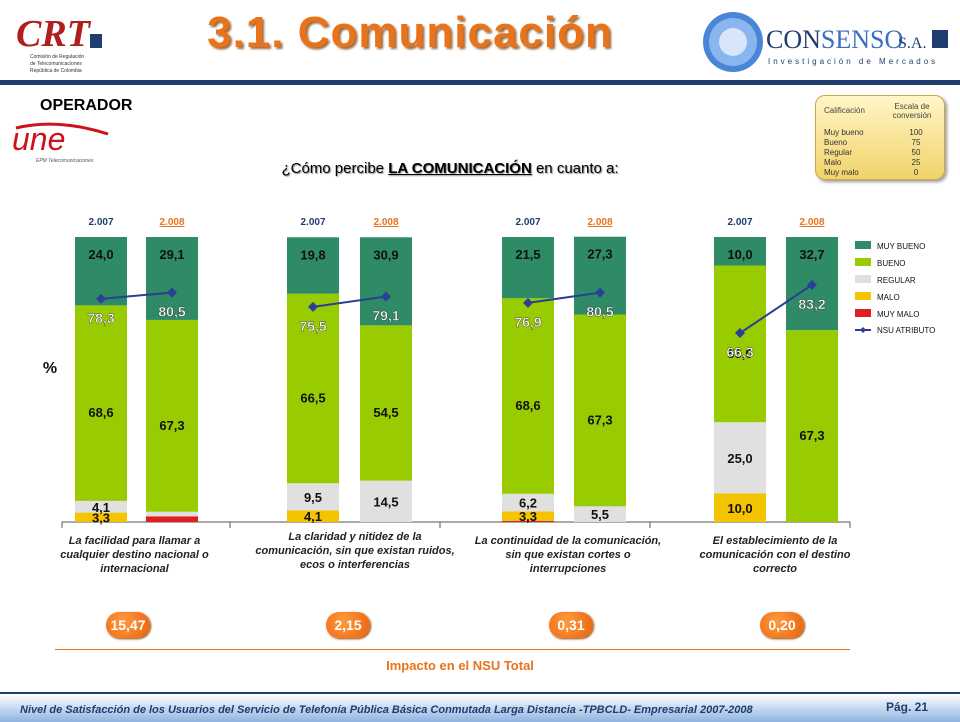 The height and width of the screenshot is (722, 960). What do you see at coordinates (916, 142) in the screenshot?
I see `scale-row-value: 75` at bounding box center [916, 142].